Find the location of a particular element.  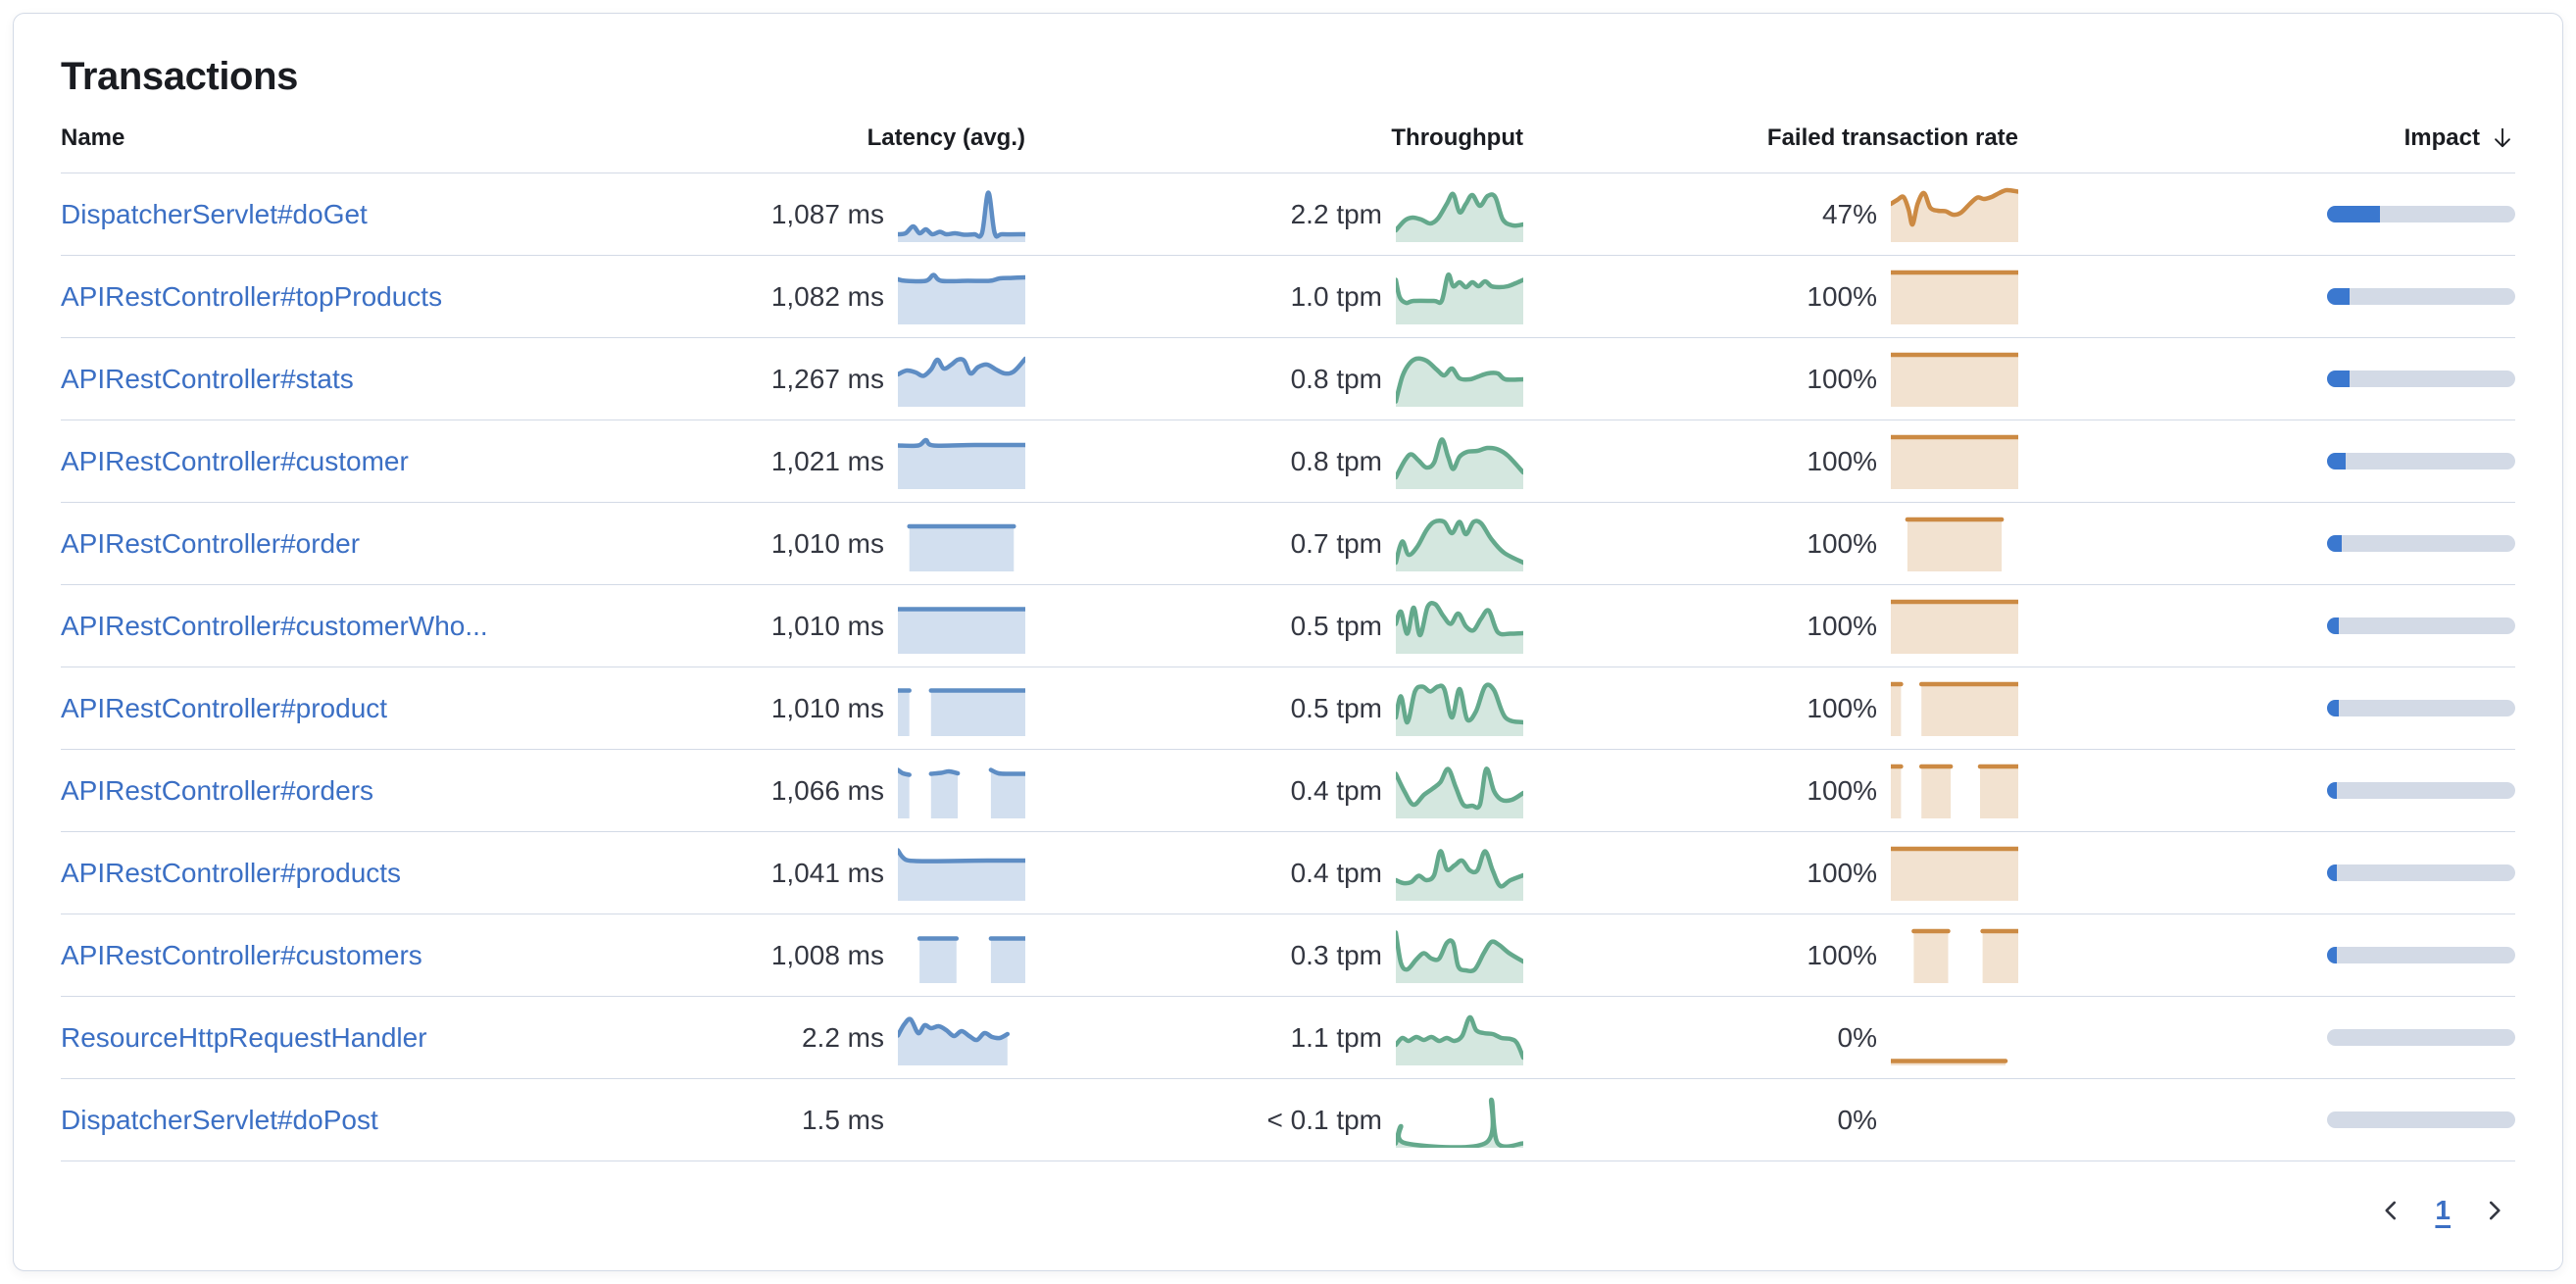

column-header-throughput: Throughput is located at coordinates (1457, 137).